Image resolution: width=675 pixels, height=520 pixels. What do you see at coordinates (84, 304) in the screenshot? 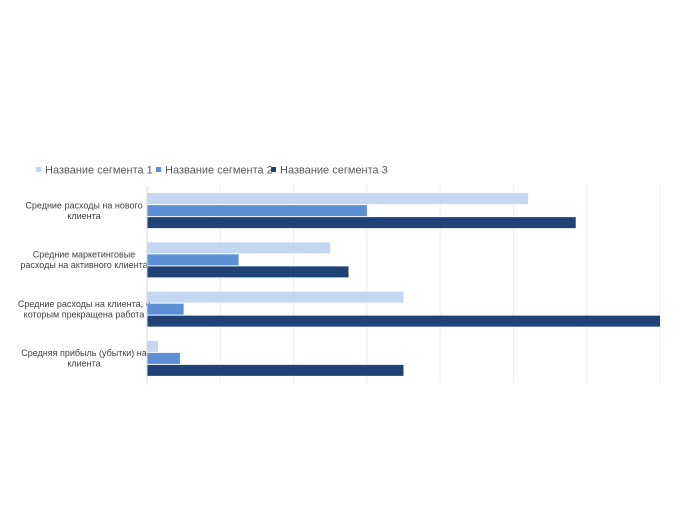
I see `category-label: Средние расходы на клиента, с` at bounding box center [84, 304].